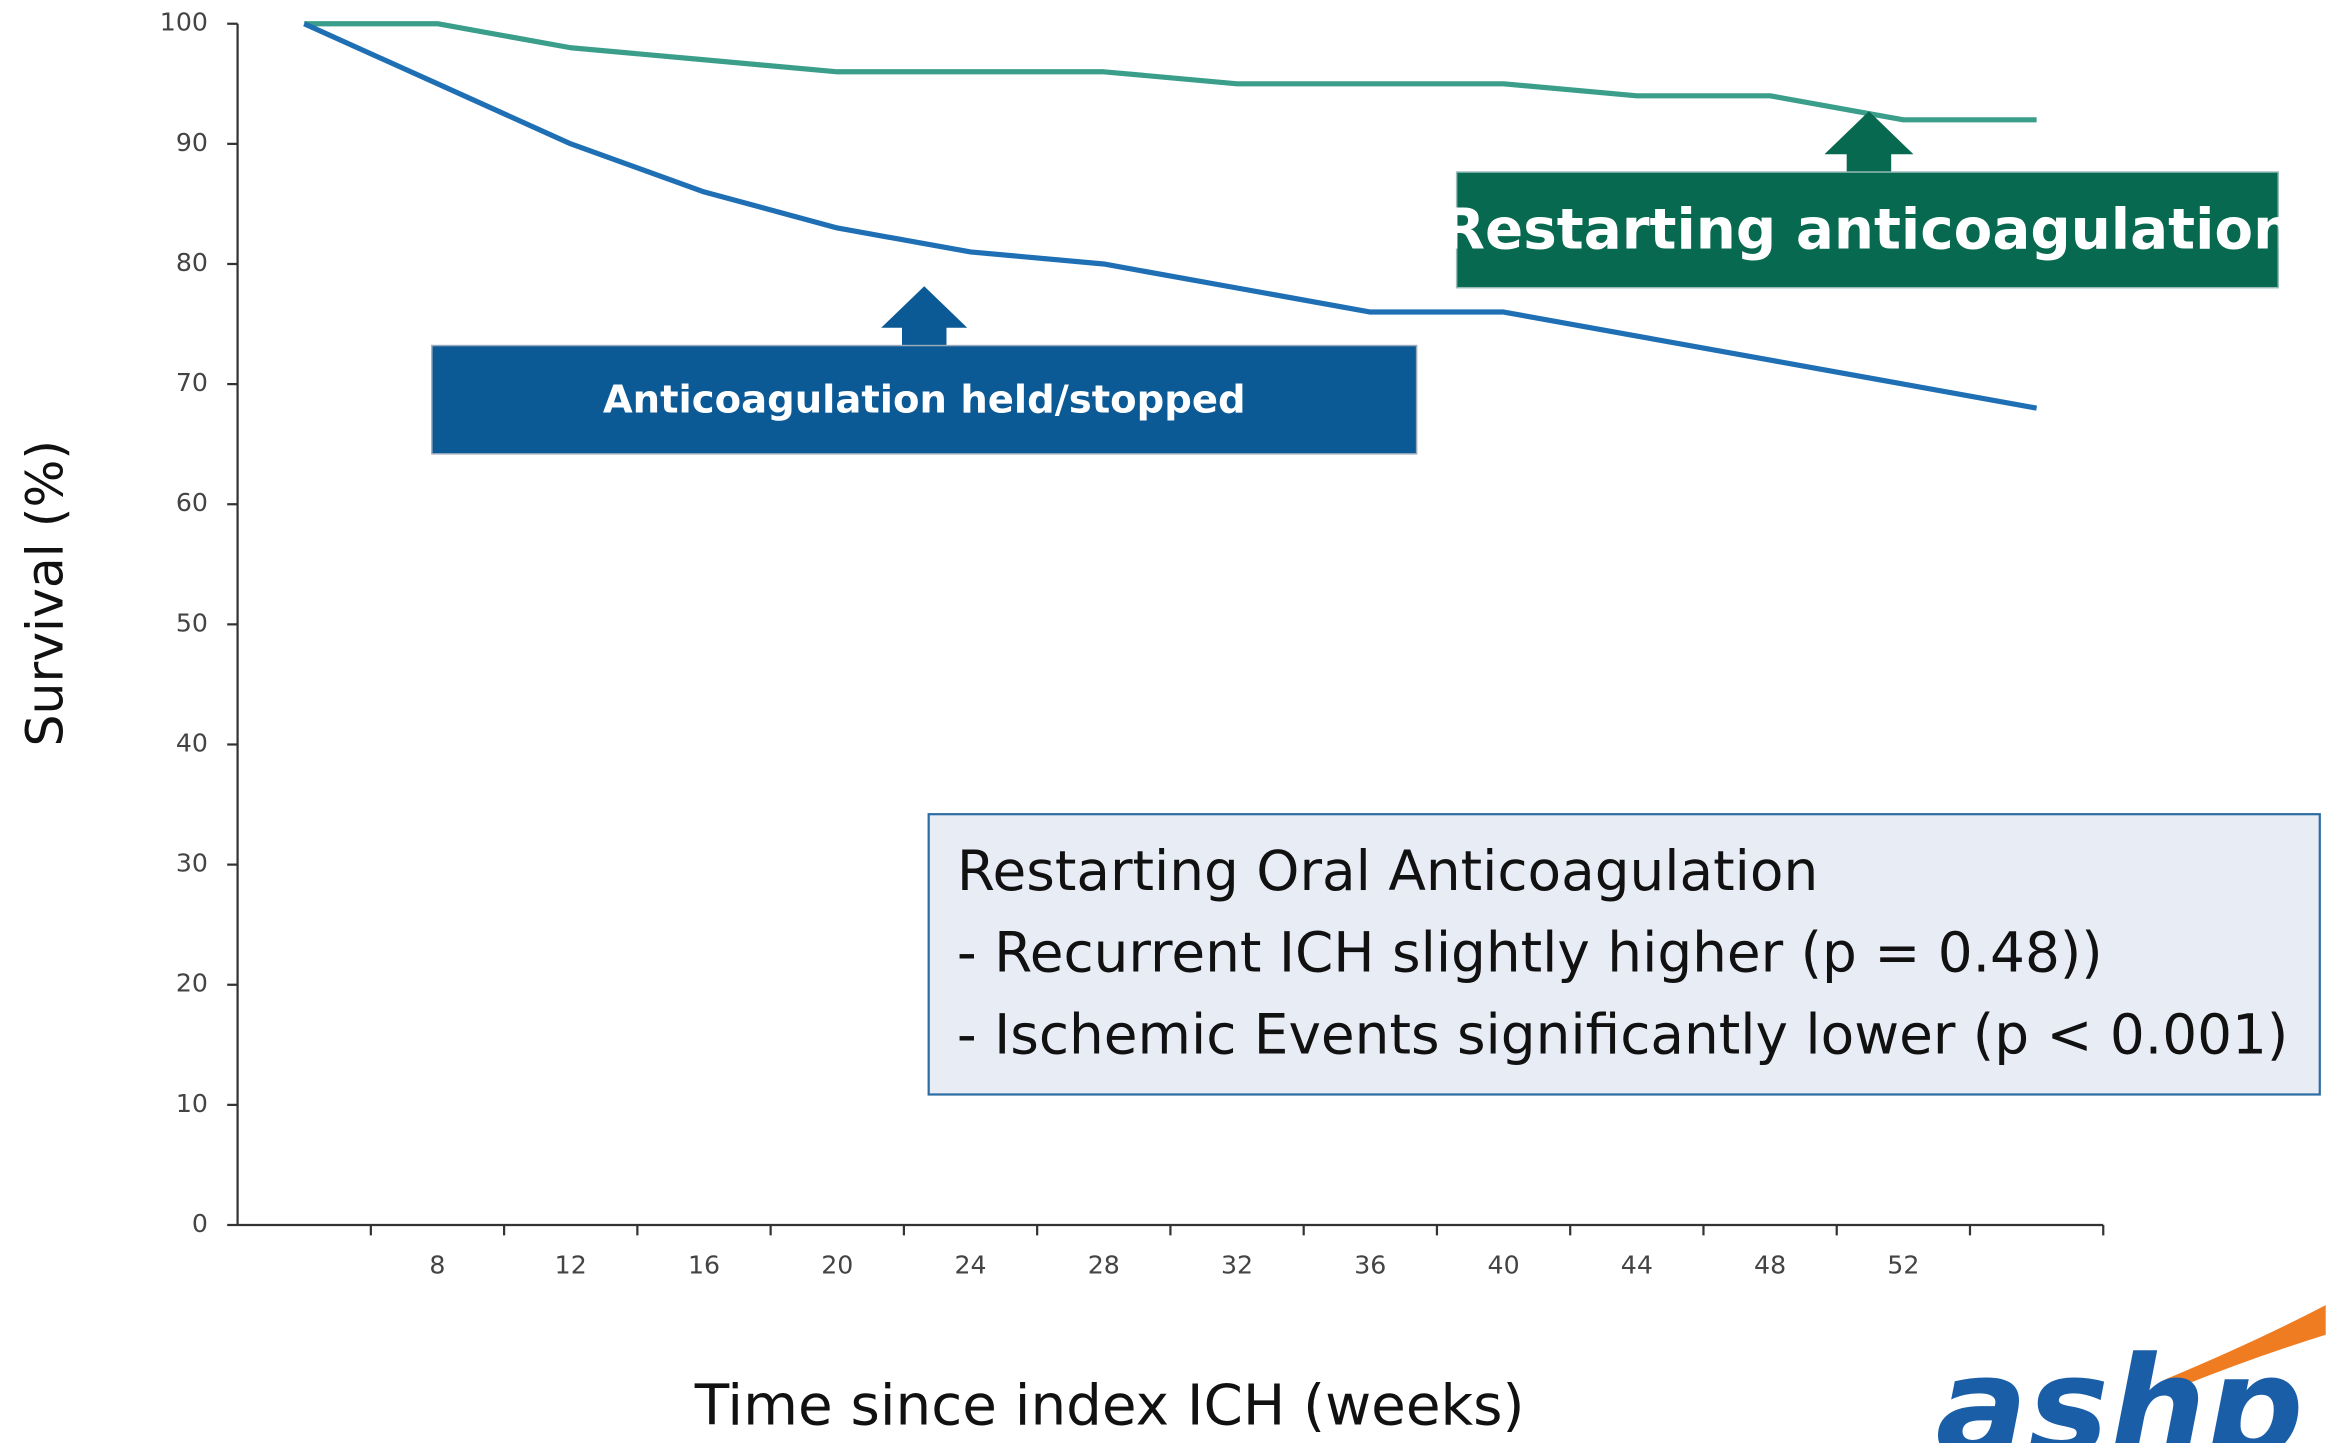 The width and height of the screenshot is (2326, 1443). I want to click on x-tick-label: 16, so click(704, 1265).